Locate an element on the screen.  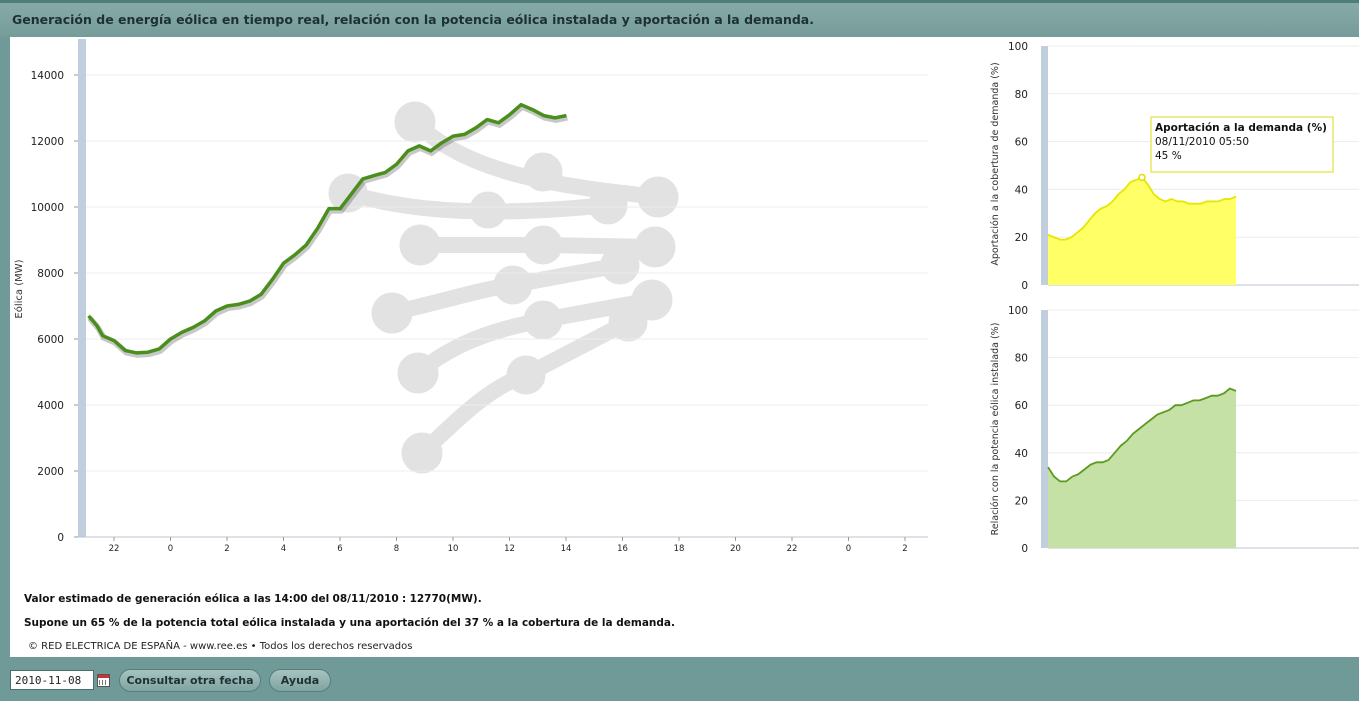
main-series-line is located at coordinates (327, 228).